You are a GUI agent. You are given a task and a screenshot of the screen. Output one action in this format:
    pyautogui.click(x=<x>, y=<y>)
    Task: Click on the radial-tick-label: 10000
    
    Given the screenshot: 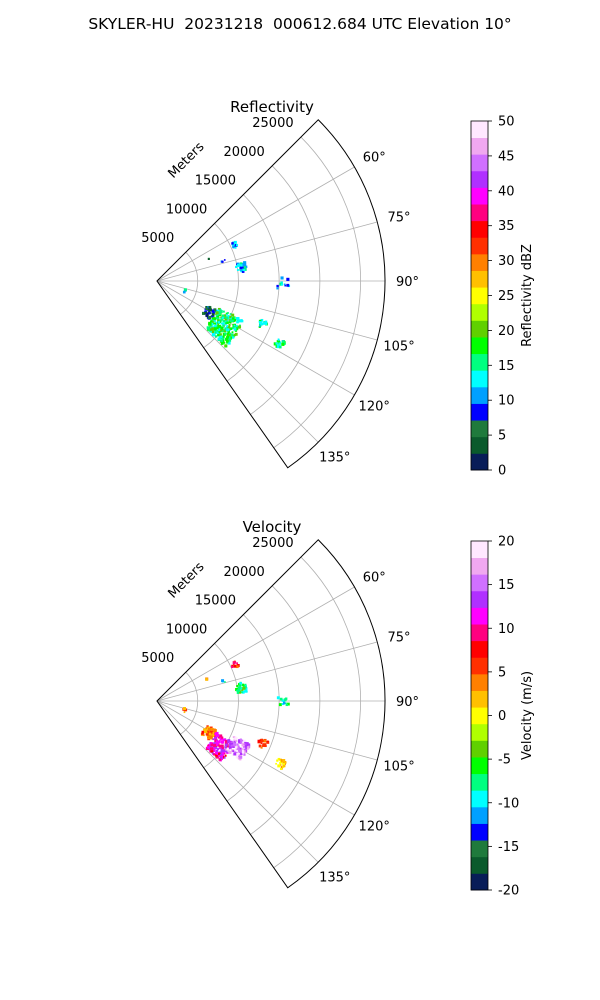 What is the action you would take?
    pyautogui.click(x=186, y=209)
    